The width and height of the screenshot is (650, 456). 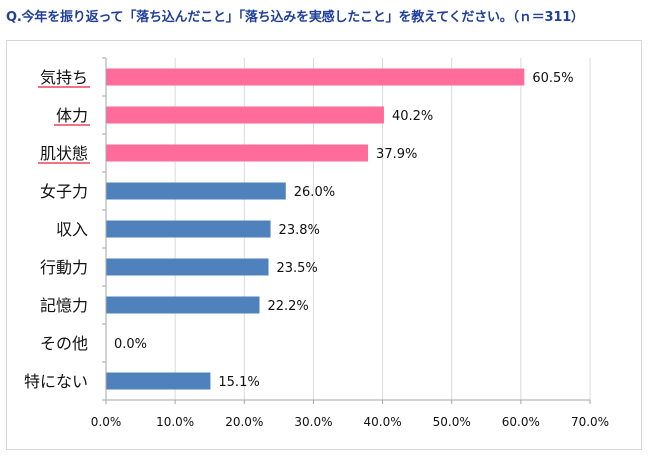 What do you see at coordinates (56, 381) in the screenshot?
I see `category-label: 特にない` at bounding box center [56, 381].